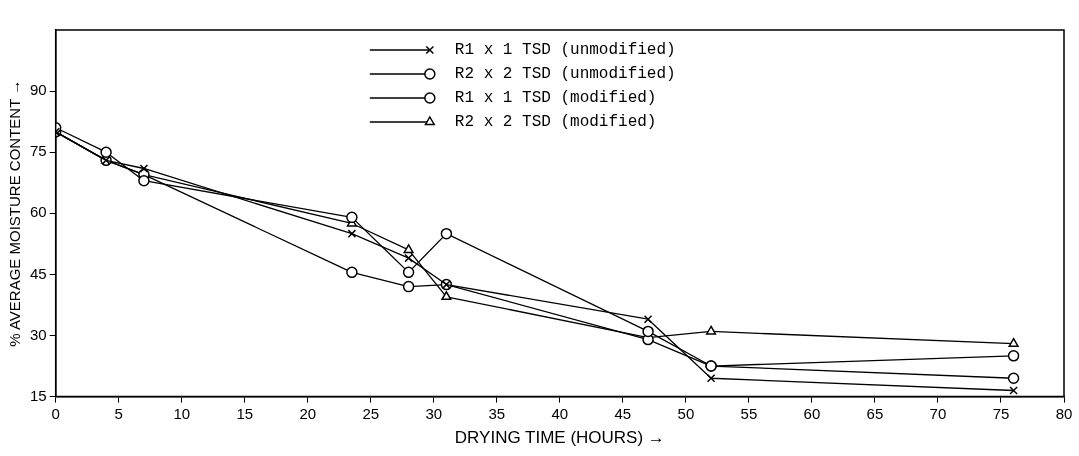 The width and height of the screenshot is (1079, 456). I want to click on y-axis-title: % AVERAGE MOISTURE CONTENT →, so click(15, 213).